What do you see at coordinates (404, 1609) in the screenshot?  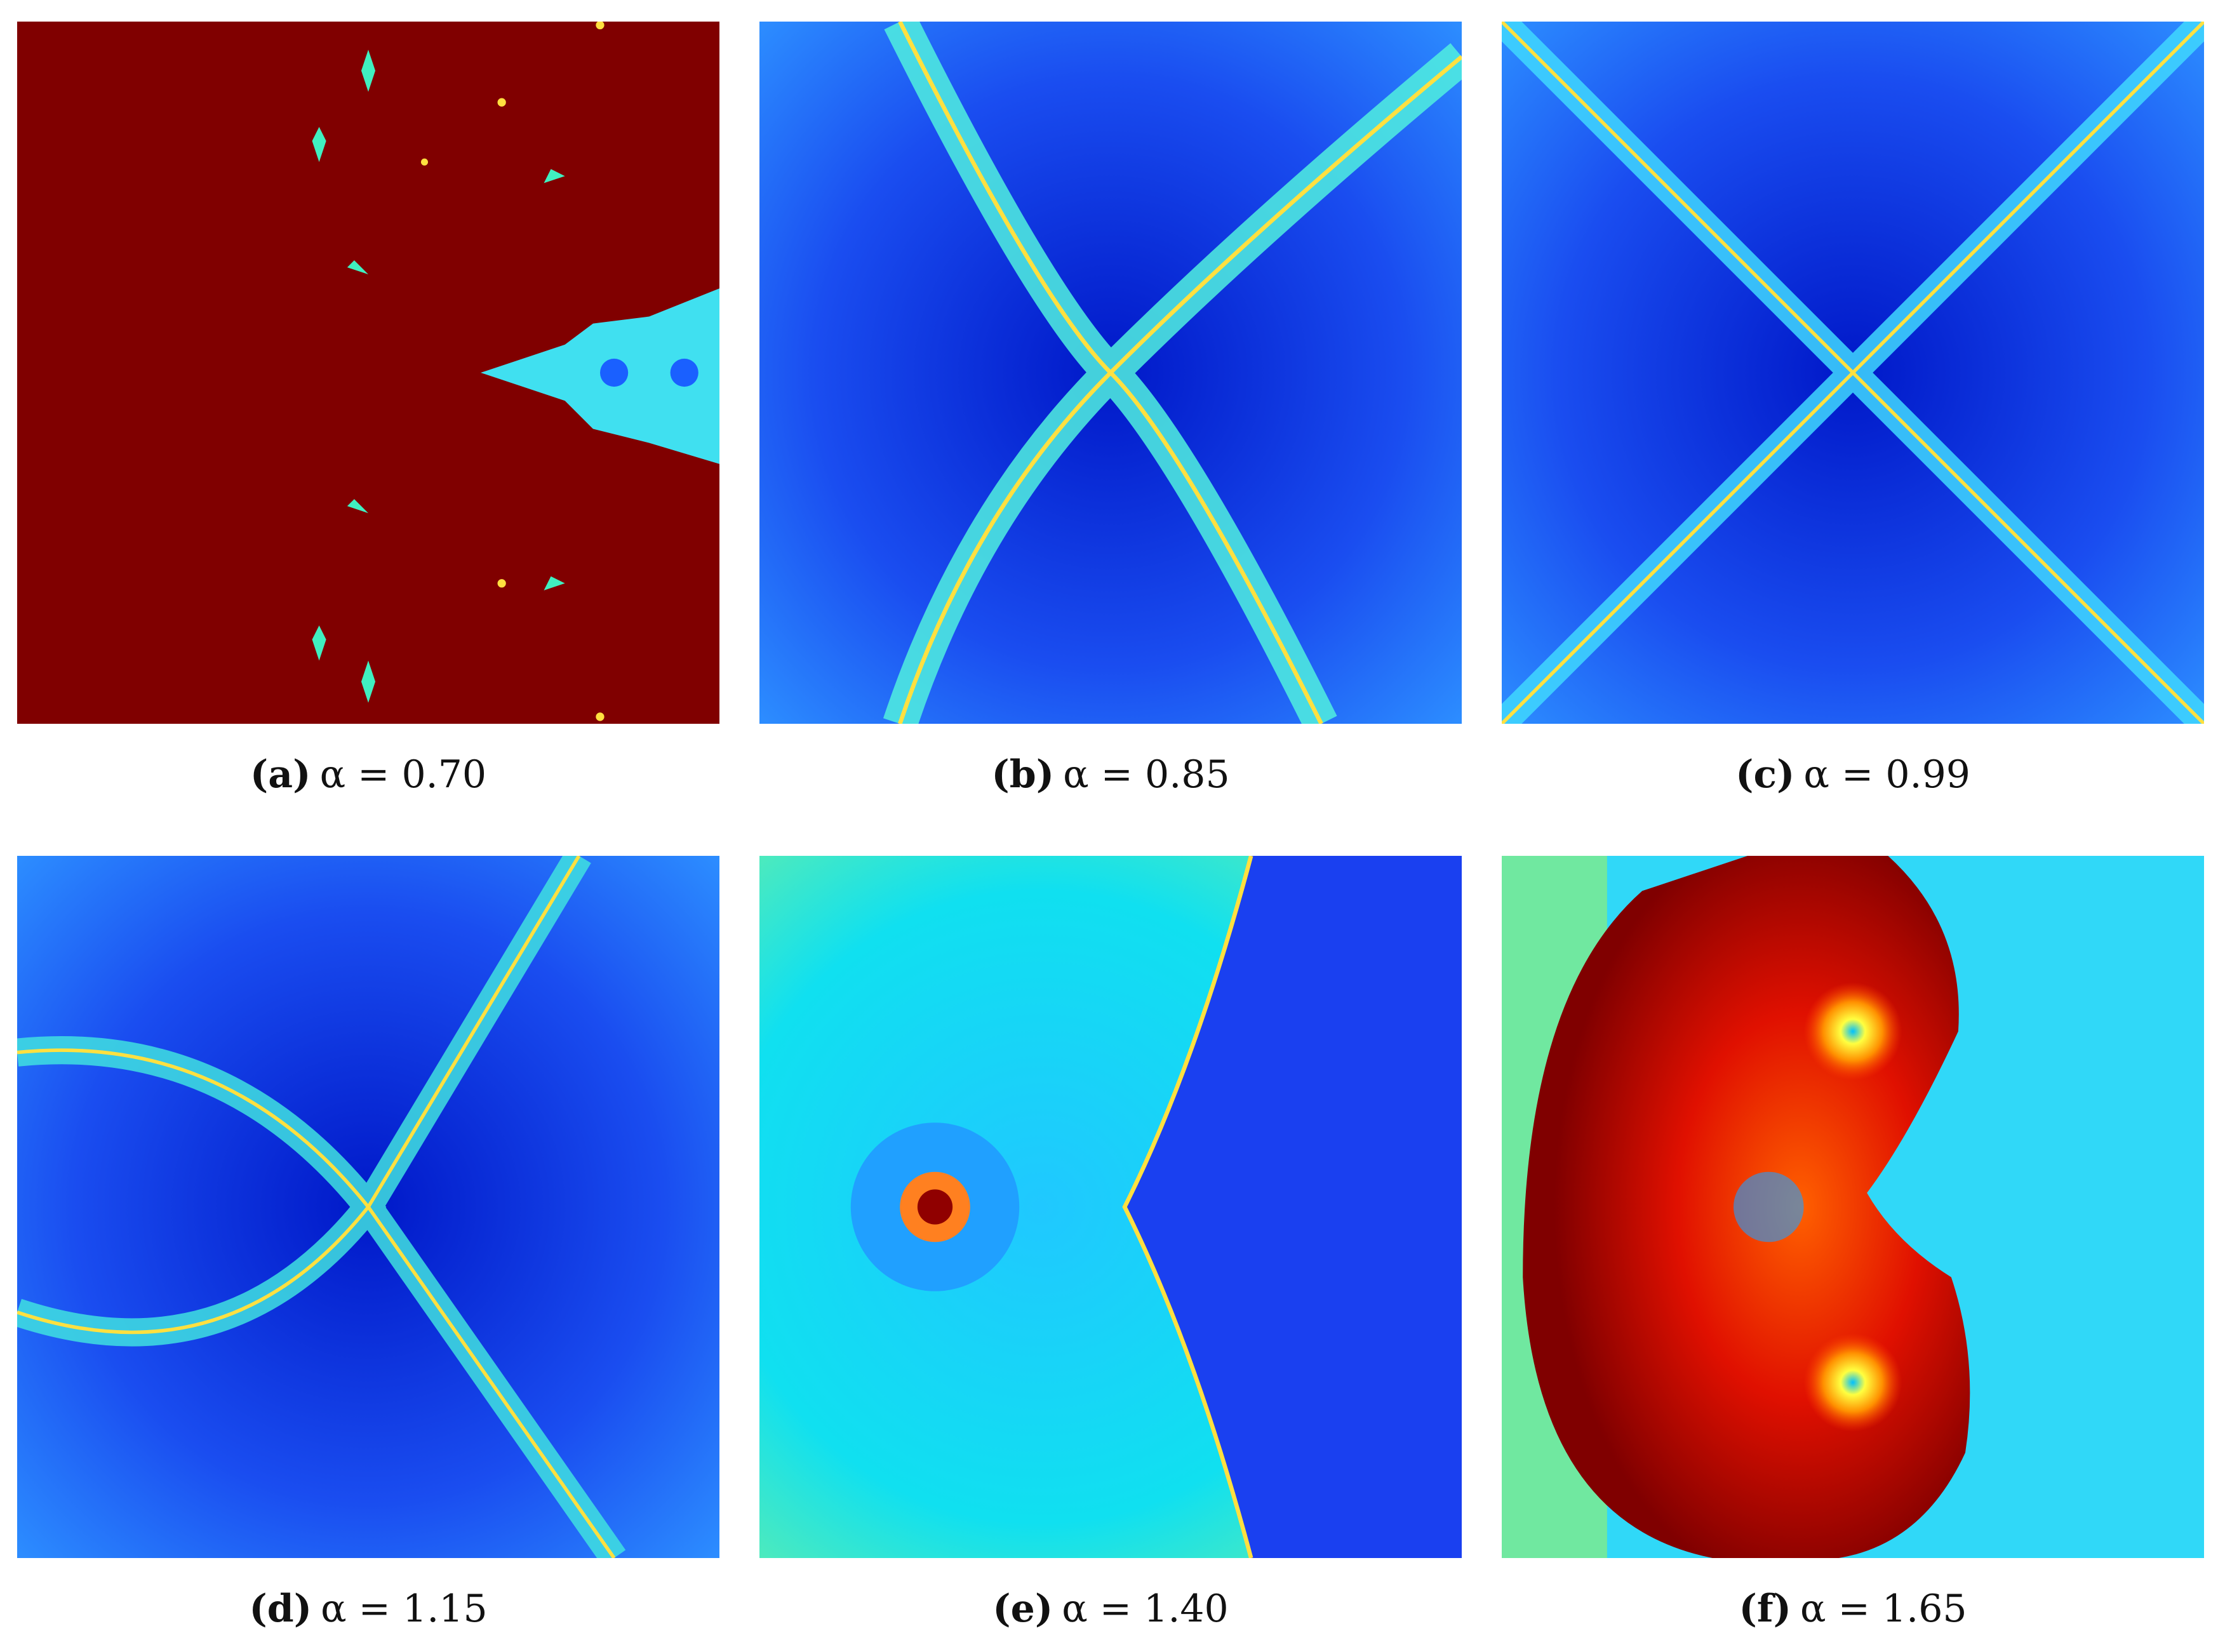 I see `caption-equation: α = 1.15` at bounding box center [404, 1609].